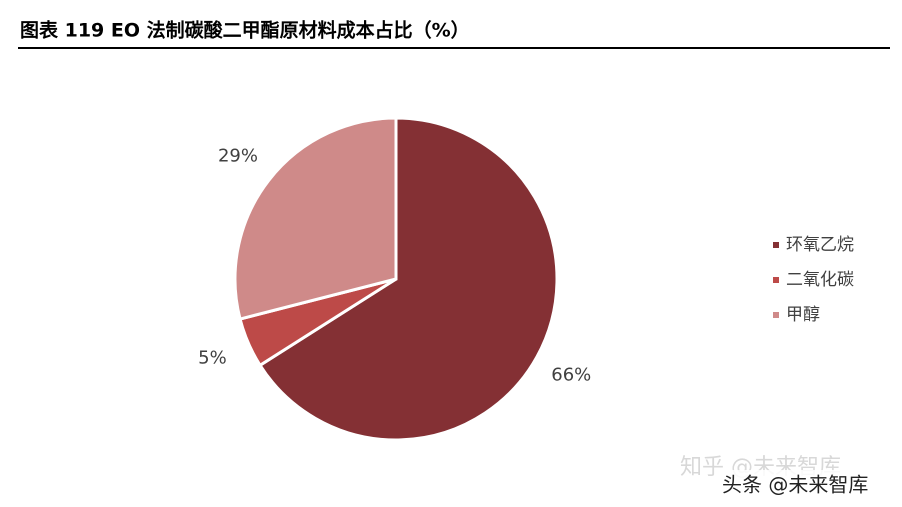  Describe the element at coordinates (795, 485) in the screenshot. I see `watermark: 头条 @未来智库` at that location.